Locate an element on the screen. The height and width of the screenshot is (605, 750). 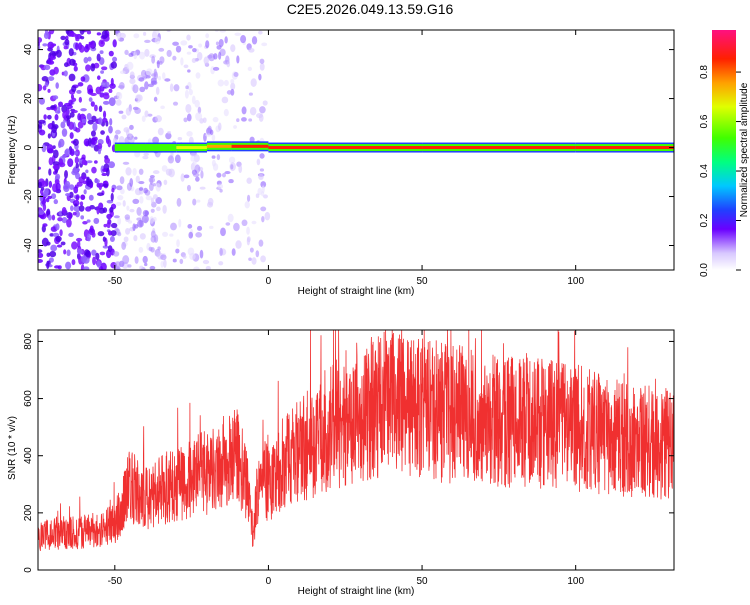
spectrogram-ridge-core is located at coordinates (499, 148).